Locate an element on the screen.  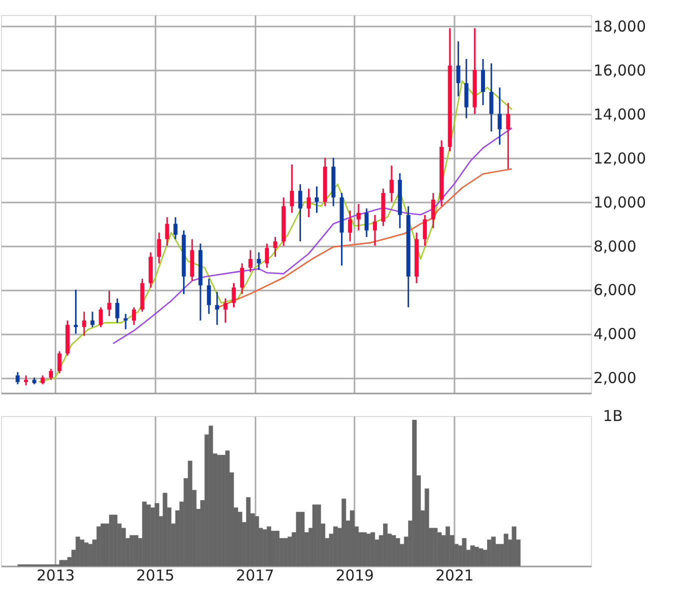
y-tick-label: 10,000 is located at coordinates (620, 202).